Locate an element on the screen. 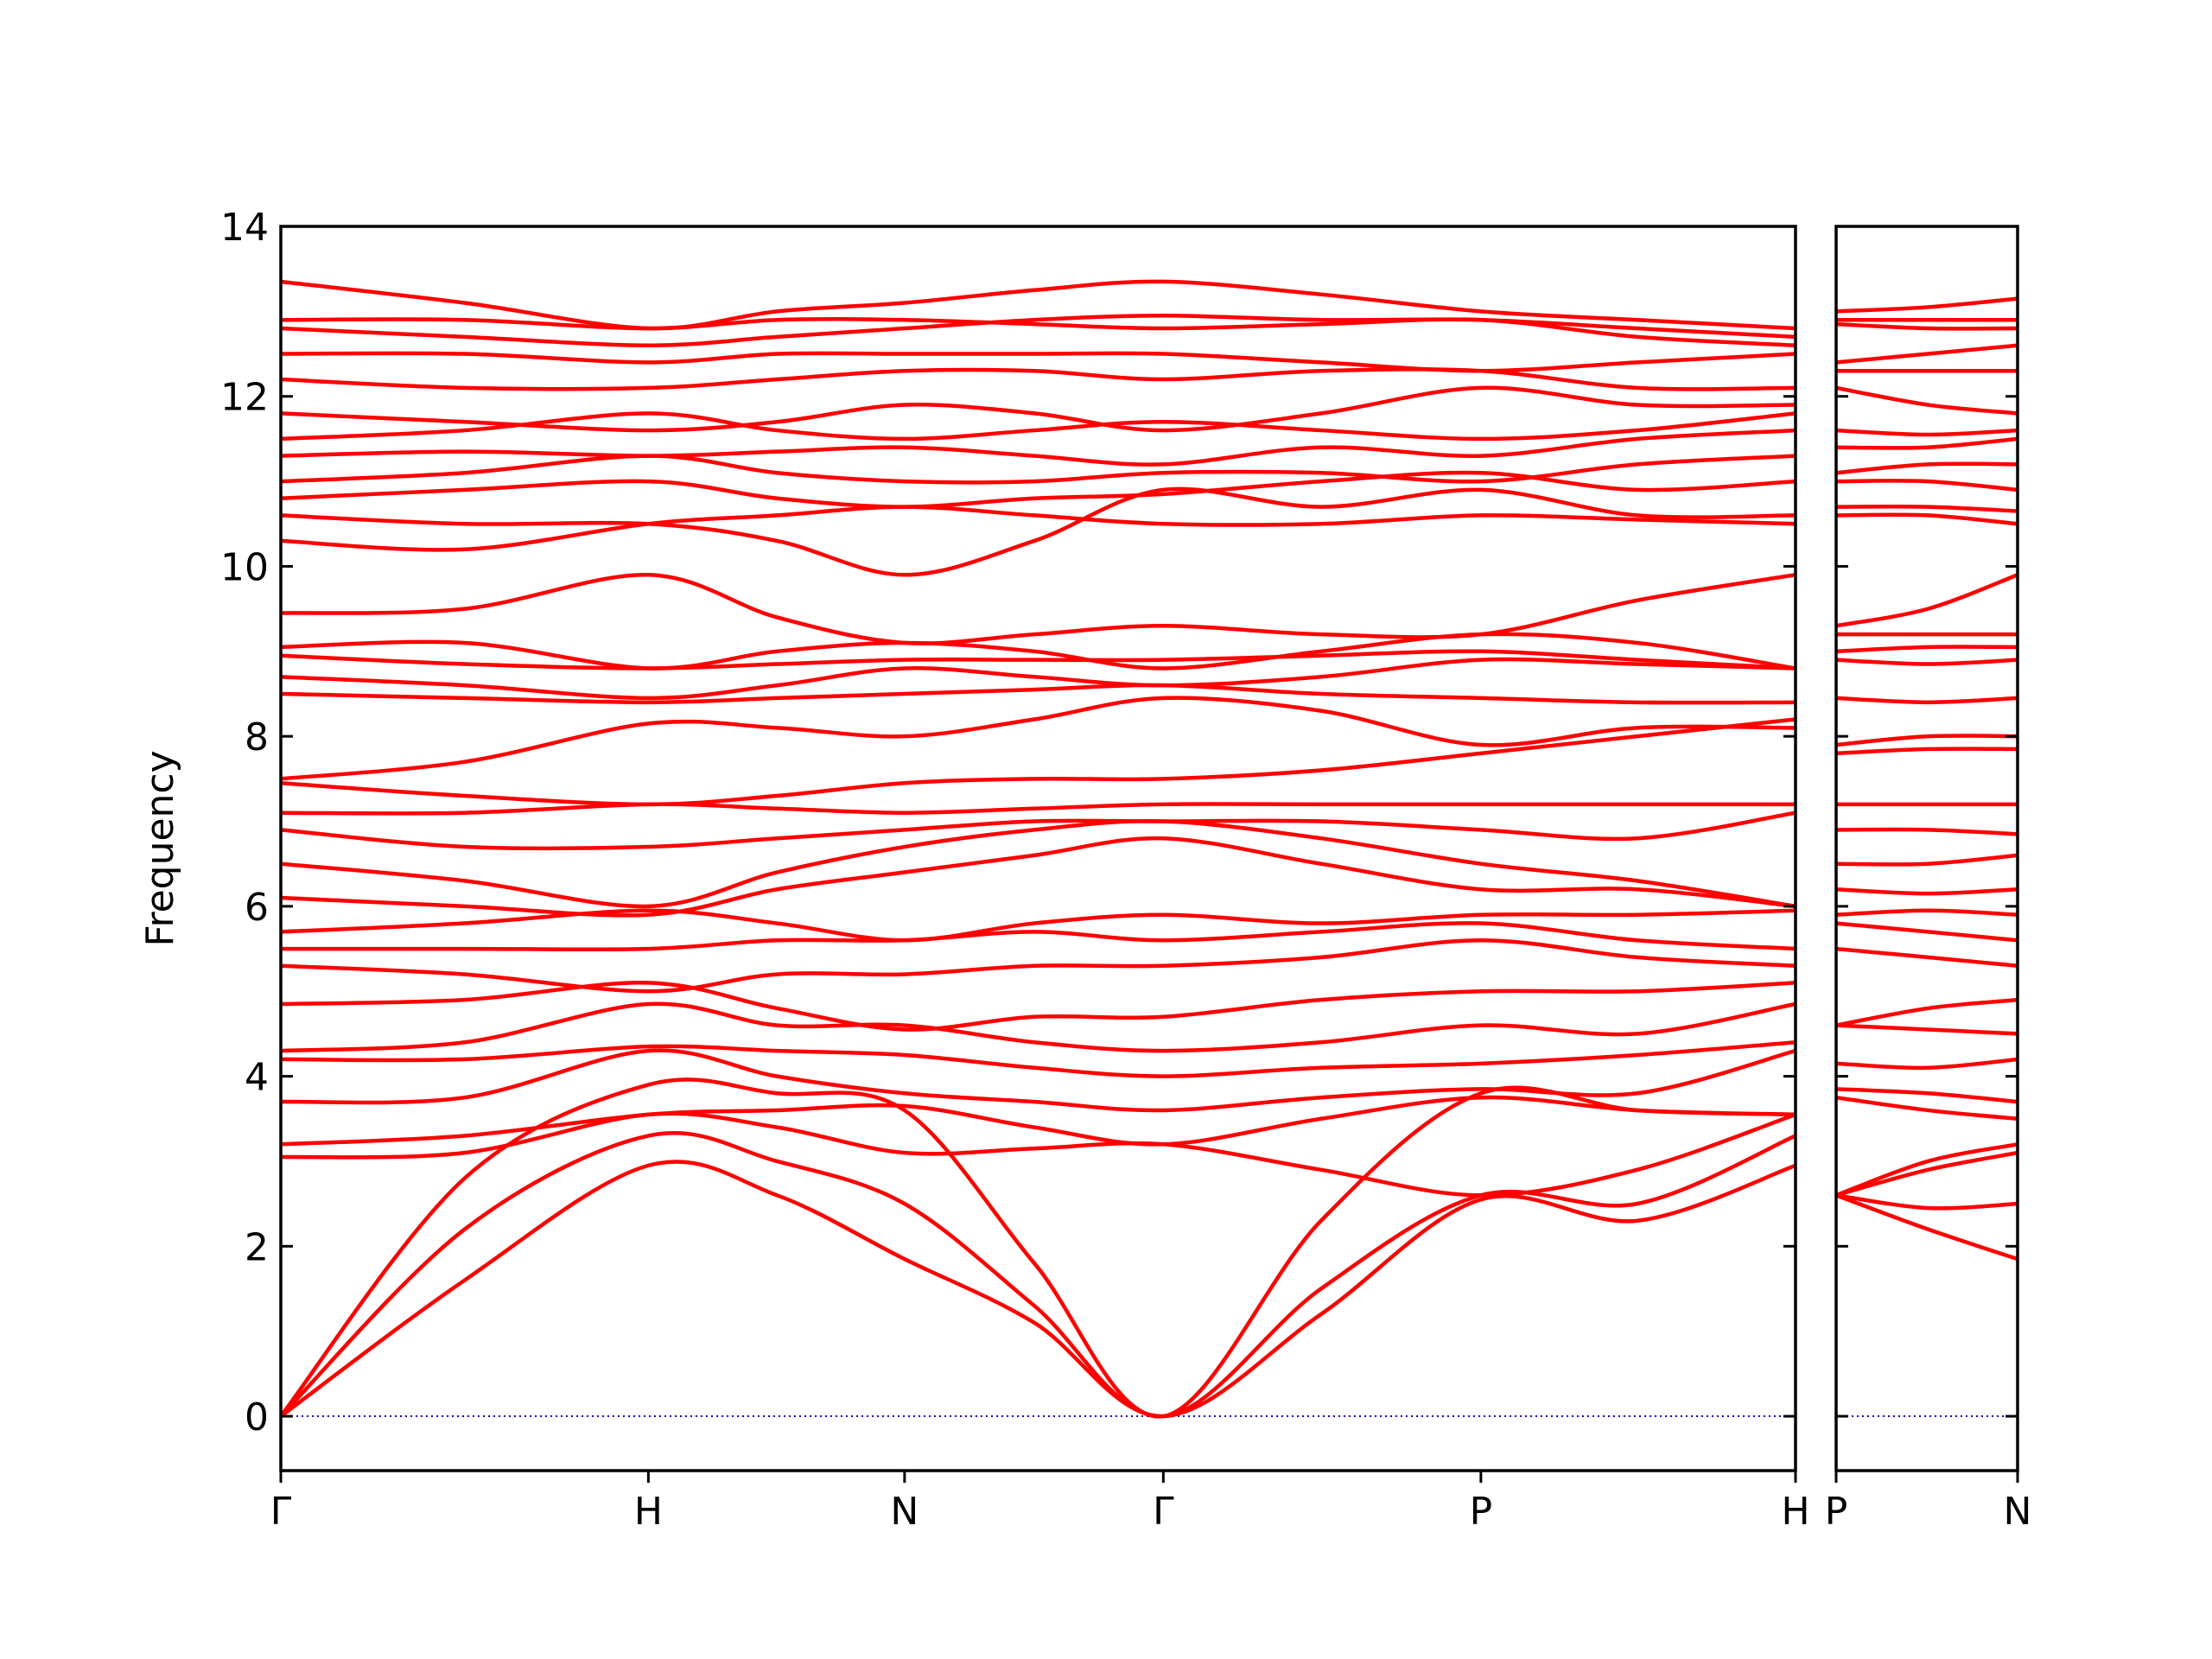 The height and width of the screenshot is (1659, 2212). y-tick-label: 10 is located at coordinates (244, 567).